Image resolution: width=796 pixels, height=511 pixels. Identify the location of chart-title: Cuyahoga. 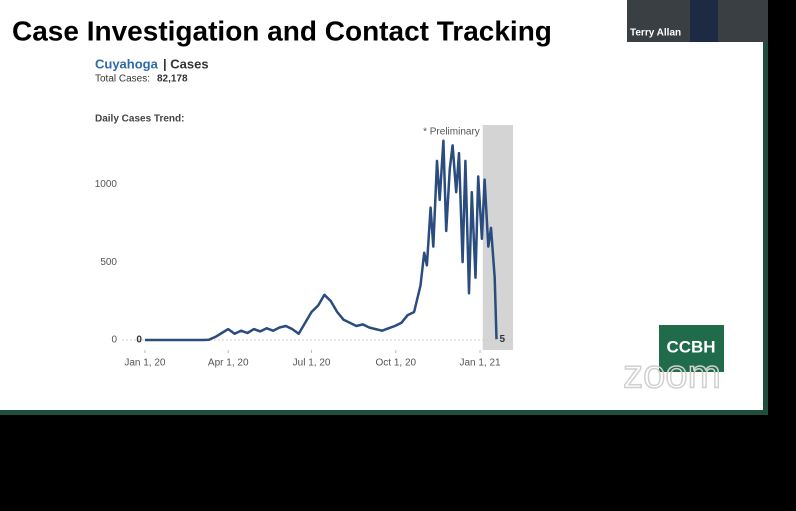
(127, 63).